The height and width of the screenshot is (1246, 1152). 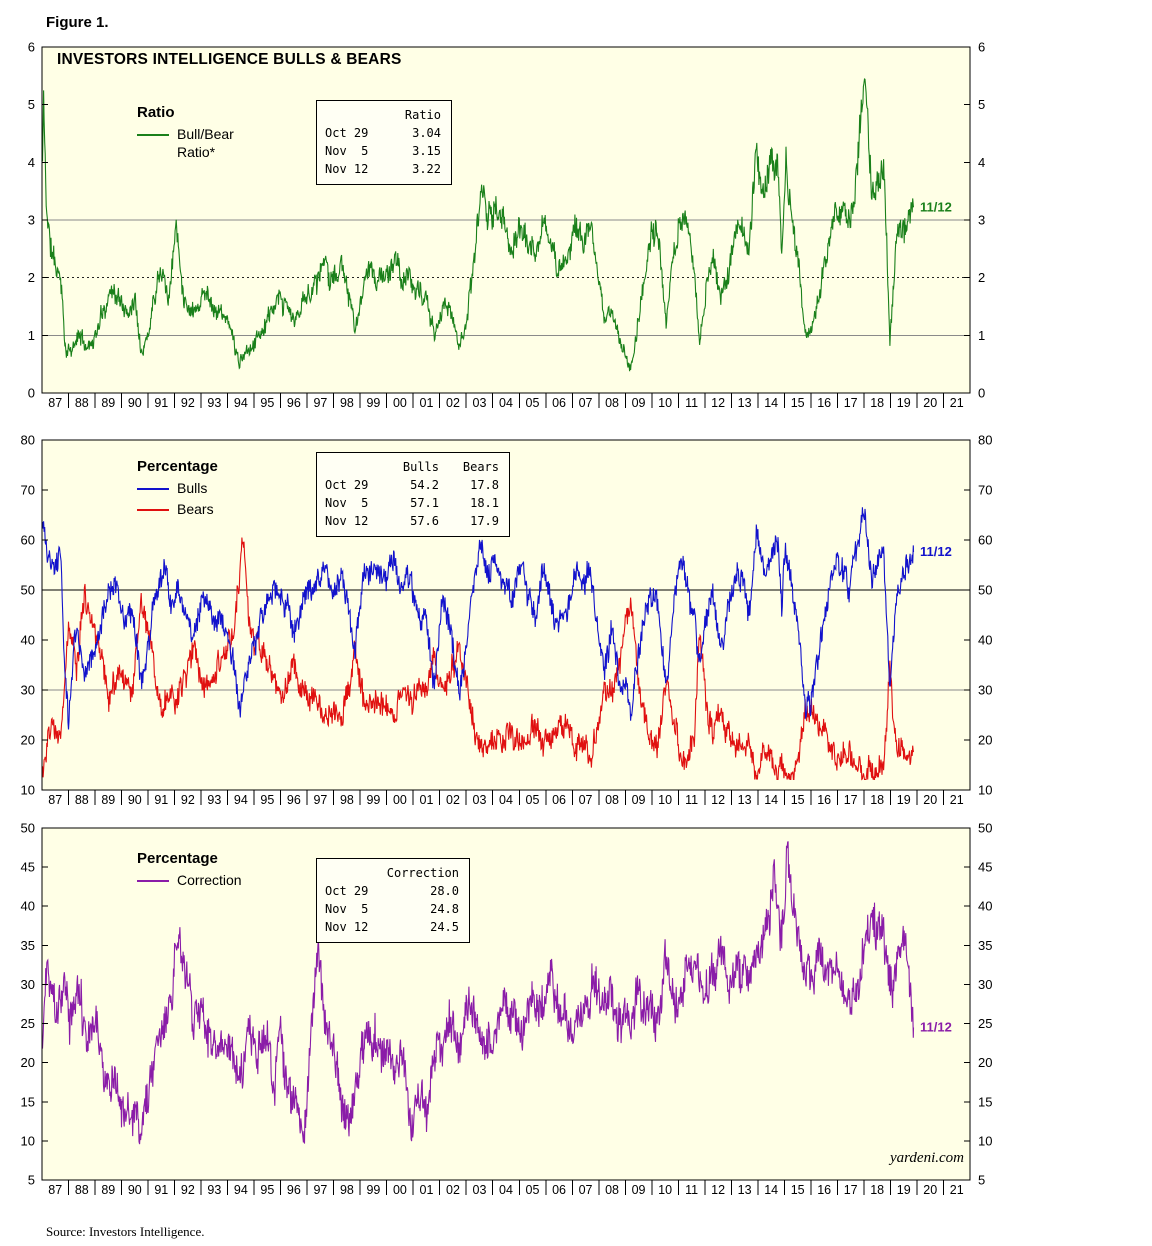 What do you see at coordinates (82, 1190) in the screenshot?
I see `x-tick-label: 88` at bounding box center [82, 1190].